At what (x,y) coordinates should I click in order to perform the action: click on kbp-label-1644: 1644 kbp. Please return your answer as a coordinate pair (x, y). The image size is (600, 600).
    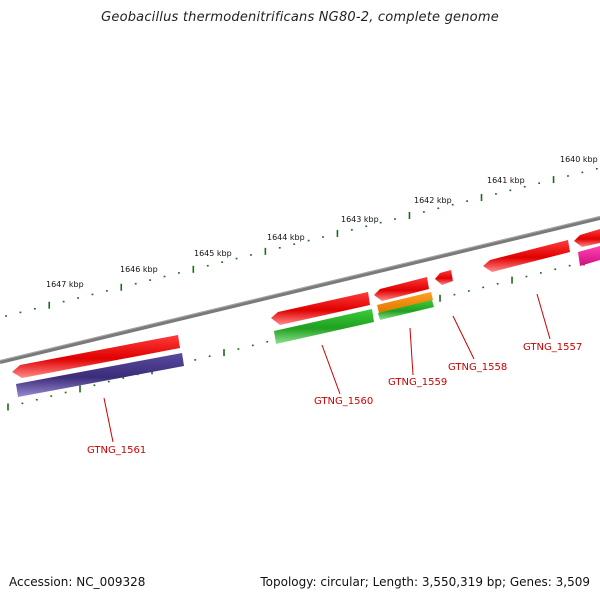
    Looking at the image, I should click on (286, 237).